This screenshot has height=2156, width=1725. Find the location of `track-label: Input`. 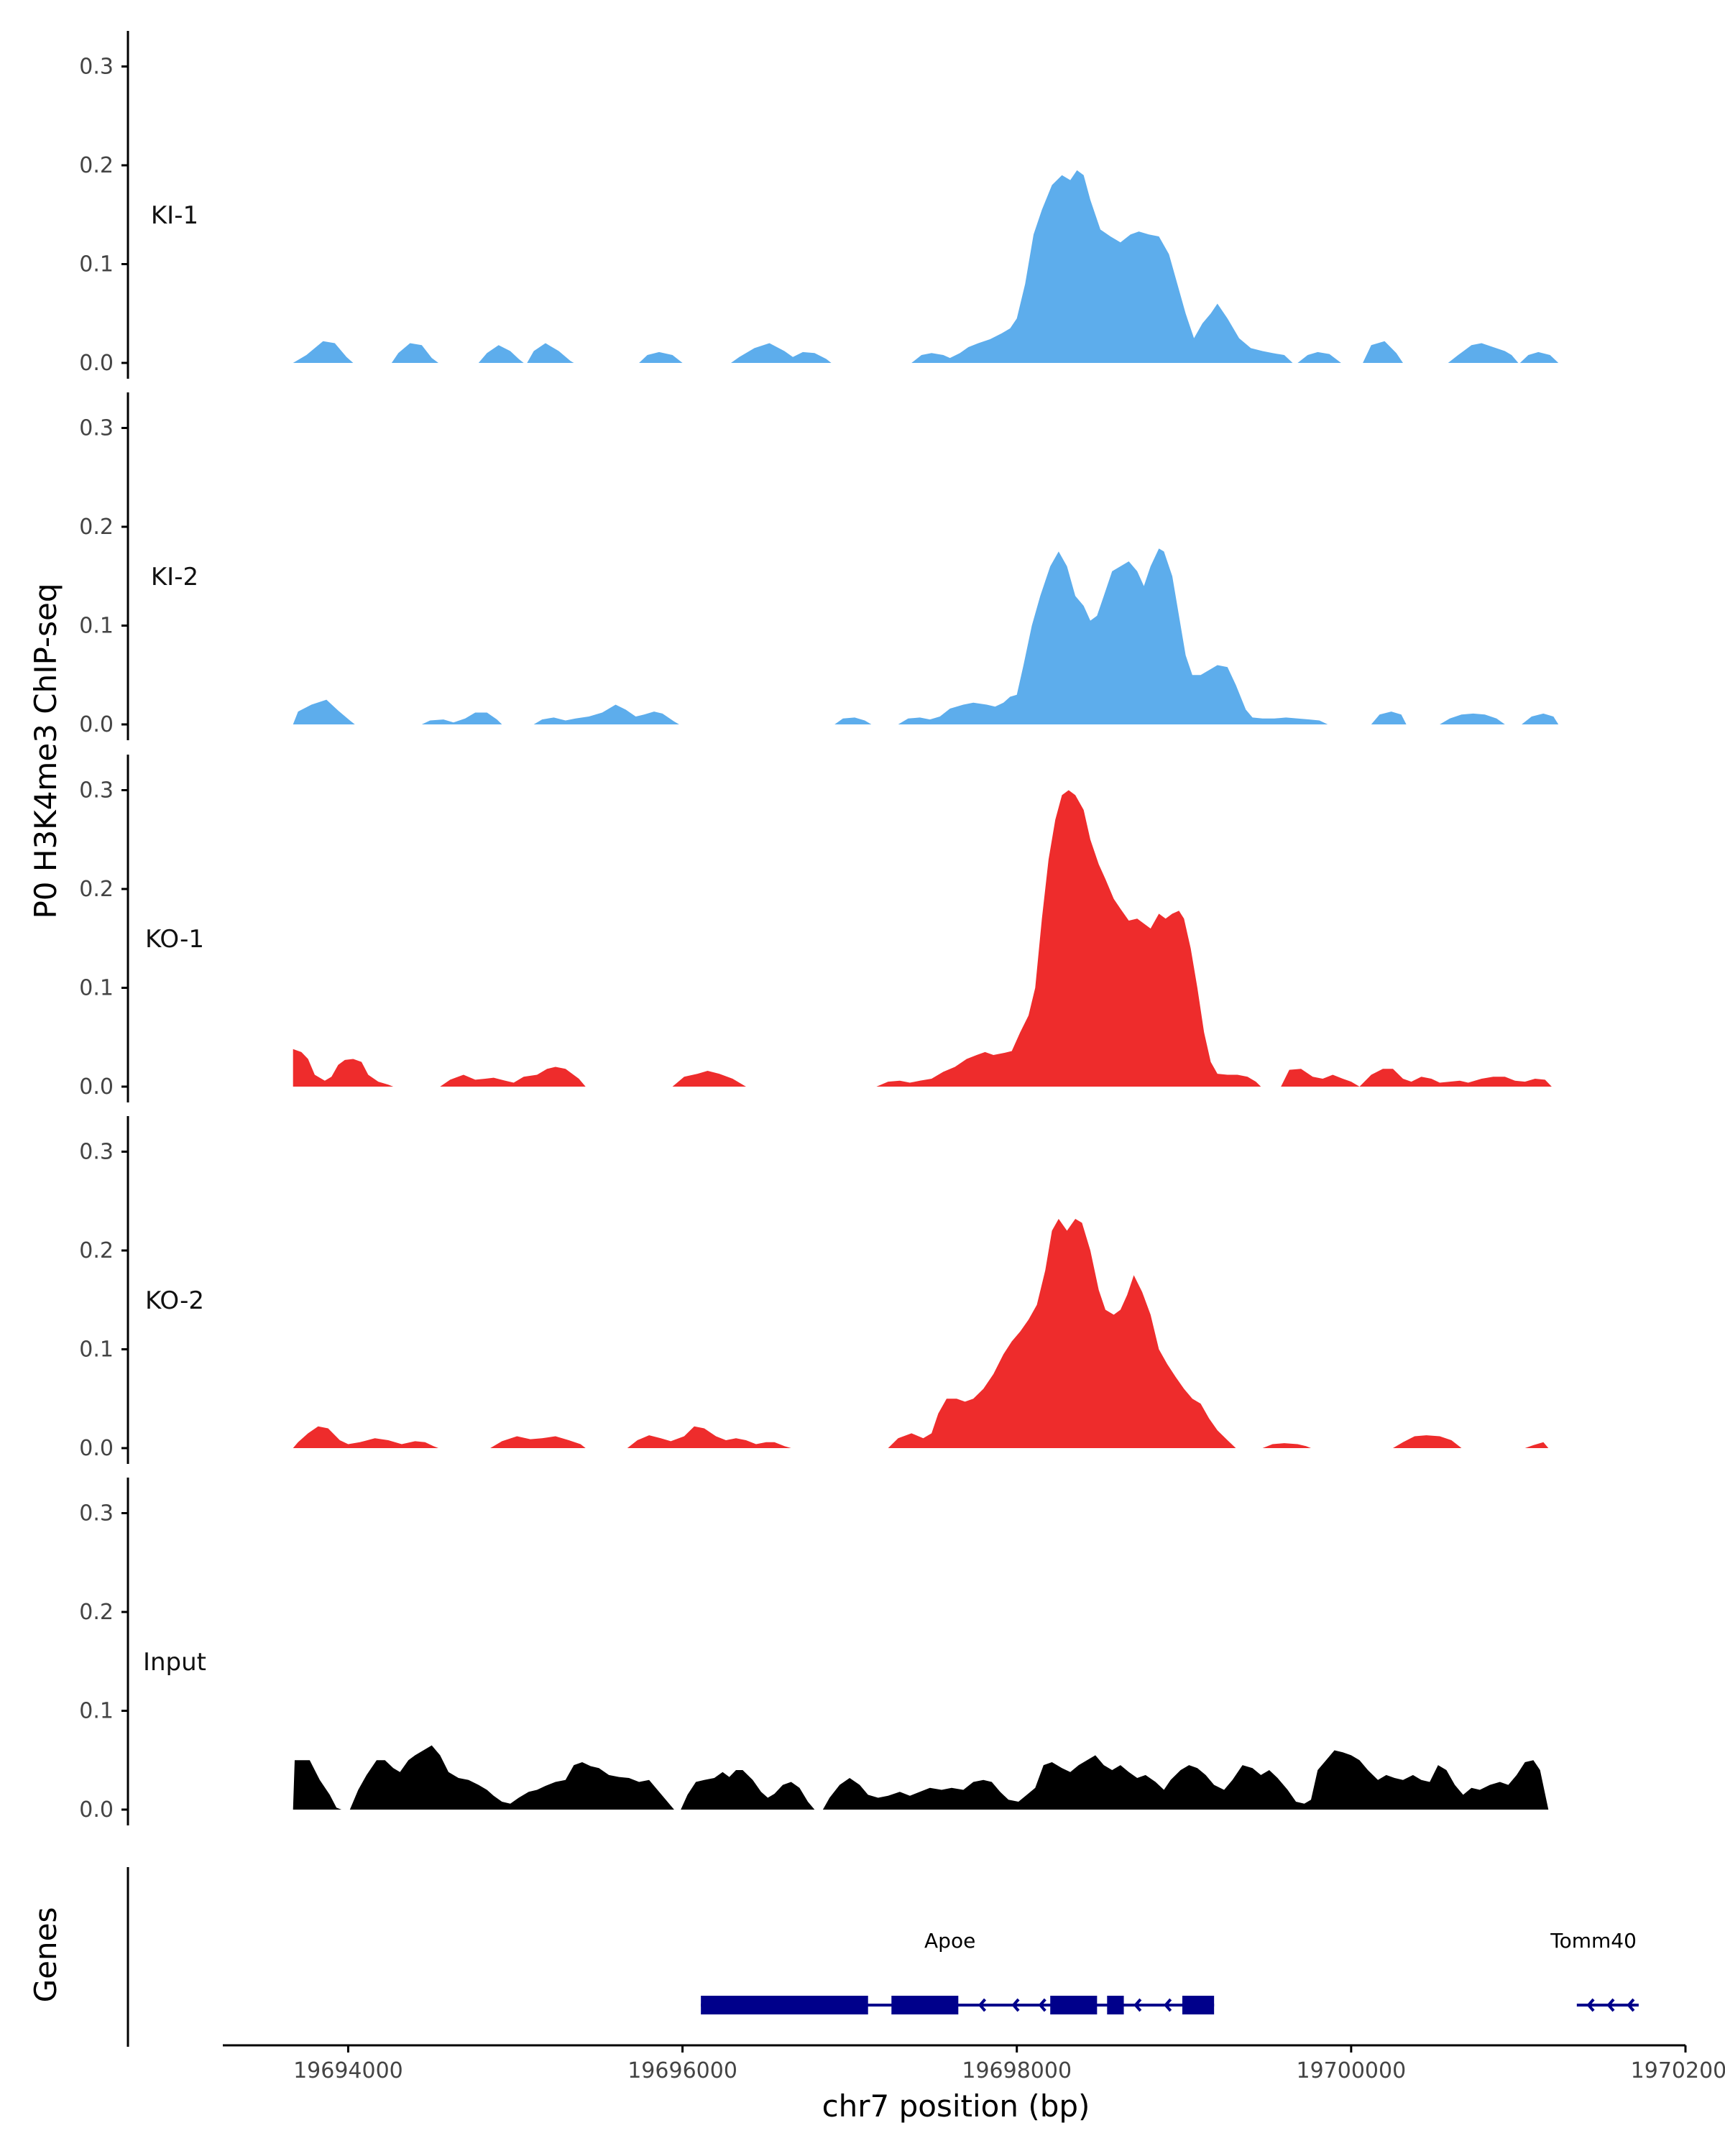

track-label: Input is located at coordinates (174, 1663).